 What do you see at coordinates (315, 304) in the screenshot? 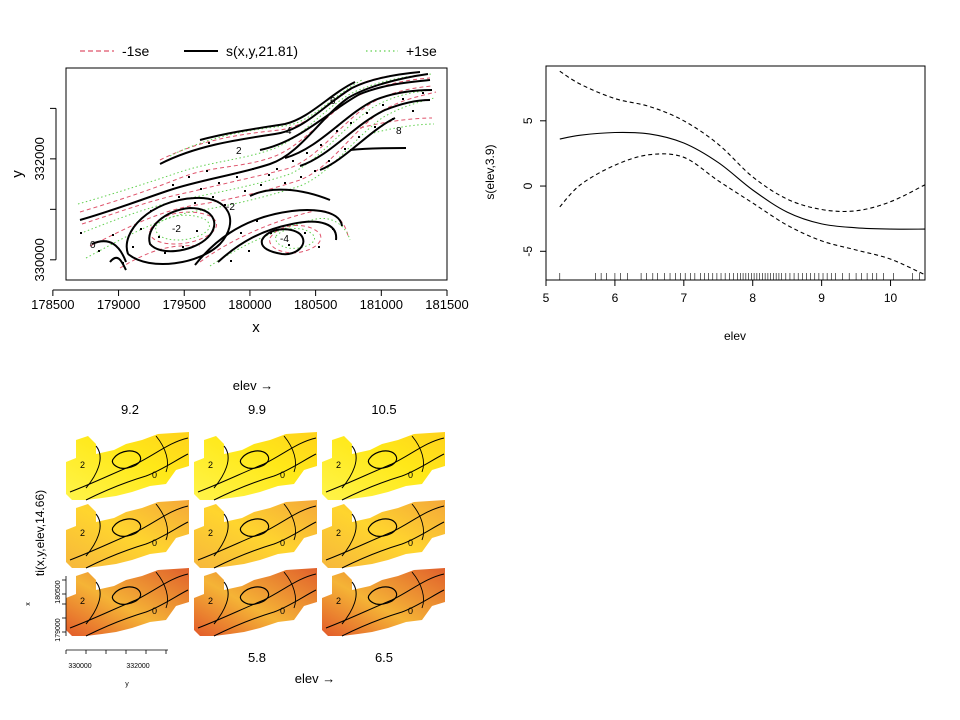
I see `contour-x-tick-label: 180500` at bounding box center [315, 304].